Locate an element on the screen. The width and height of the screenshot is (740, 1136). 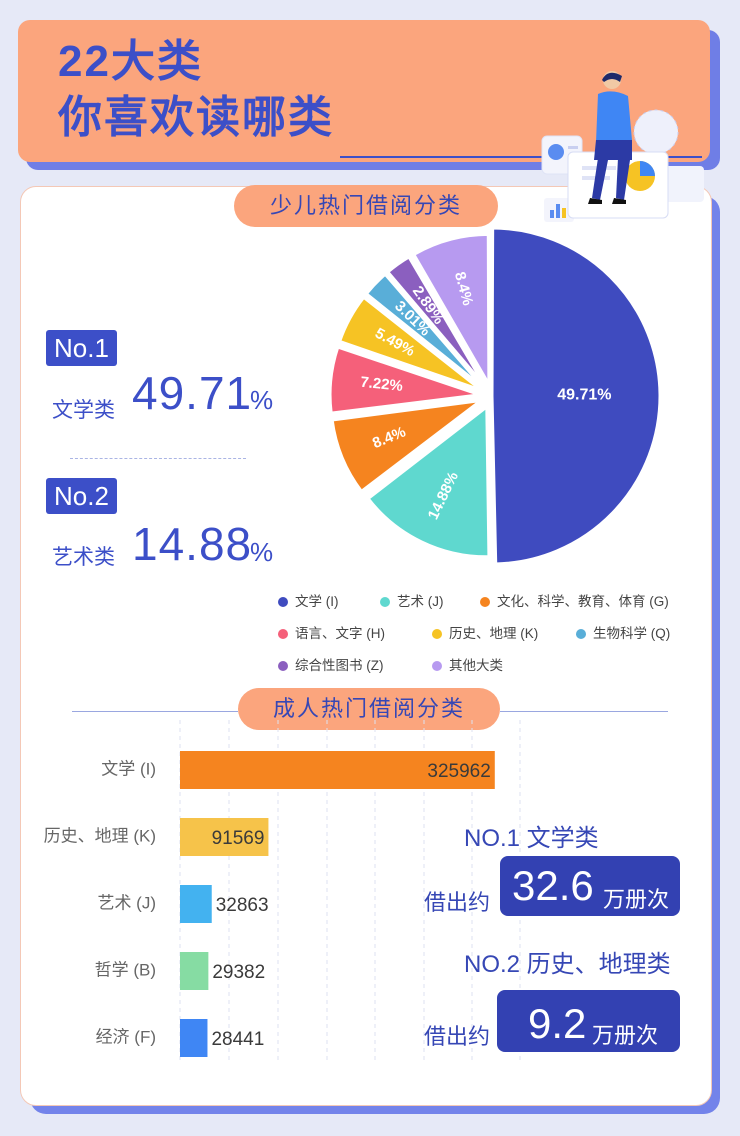
bar-value-label: 91569 is located at coordinates (238, 838).